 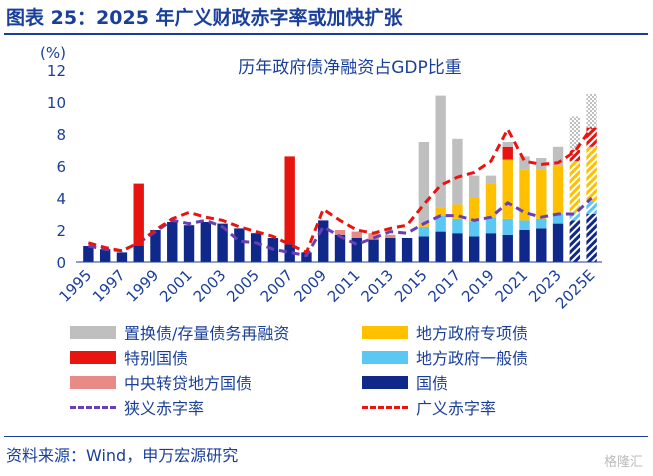 What do you see at coordinates (61, 231) in the screenshot?
I see `y-tick-label: 2` at bounding box center [61, 231].